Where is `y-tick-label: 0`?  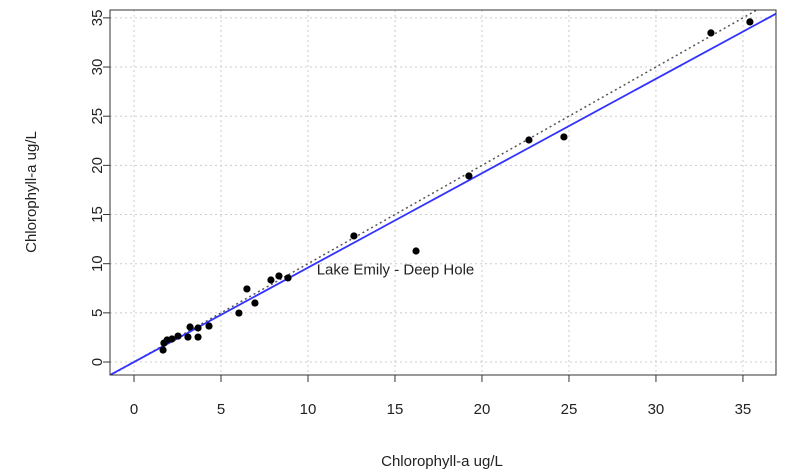 y-tick-label: 0 is located at coordinates (97, 362).